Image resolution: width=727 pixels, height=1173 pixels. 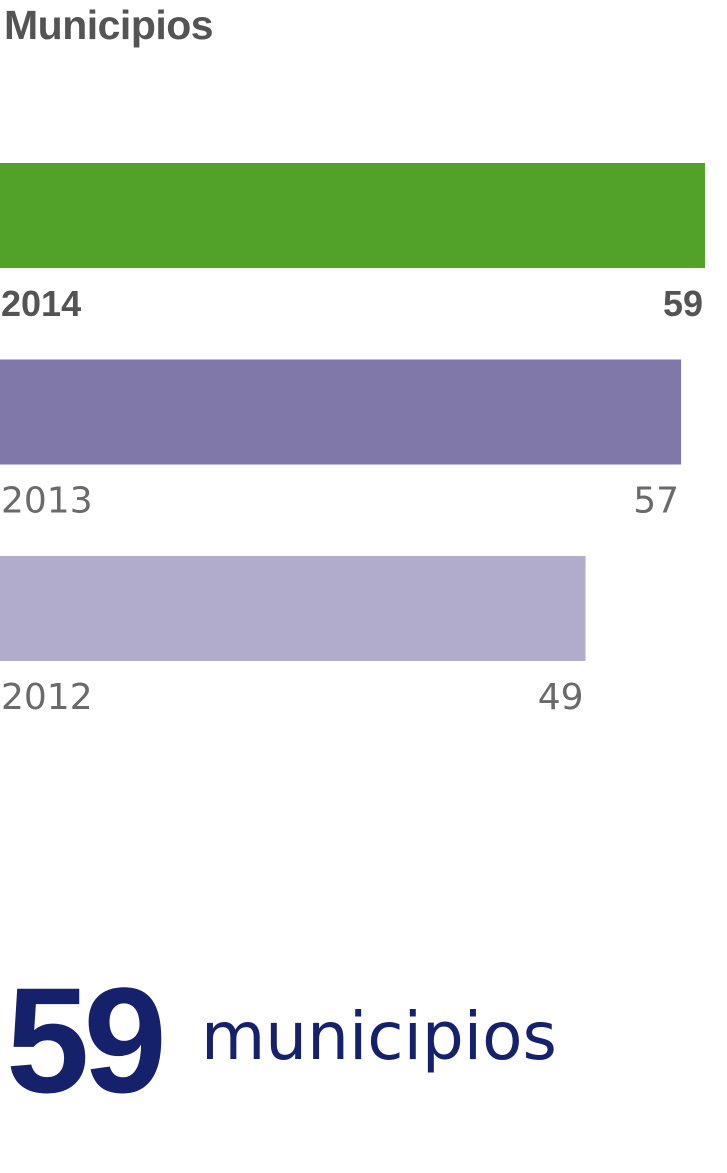 What do you see at coordinates (47, 501) in the screenshot?
I see `category-label-2013: 2013` at bounding box center [47, 501].